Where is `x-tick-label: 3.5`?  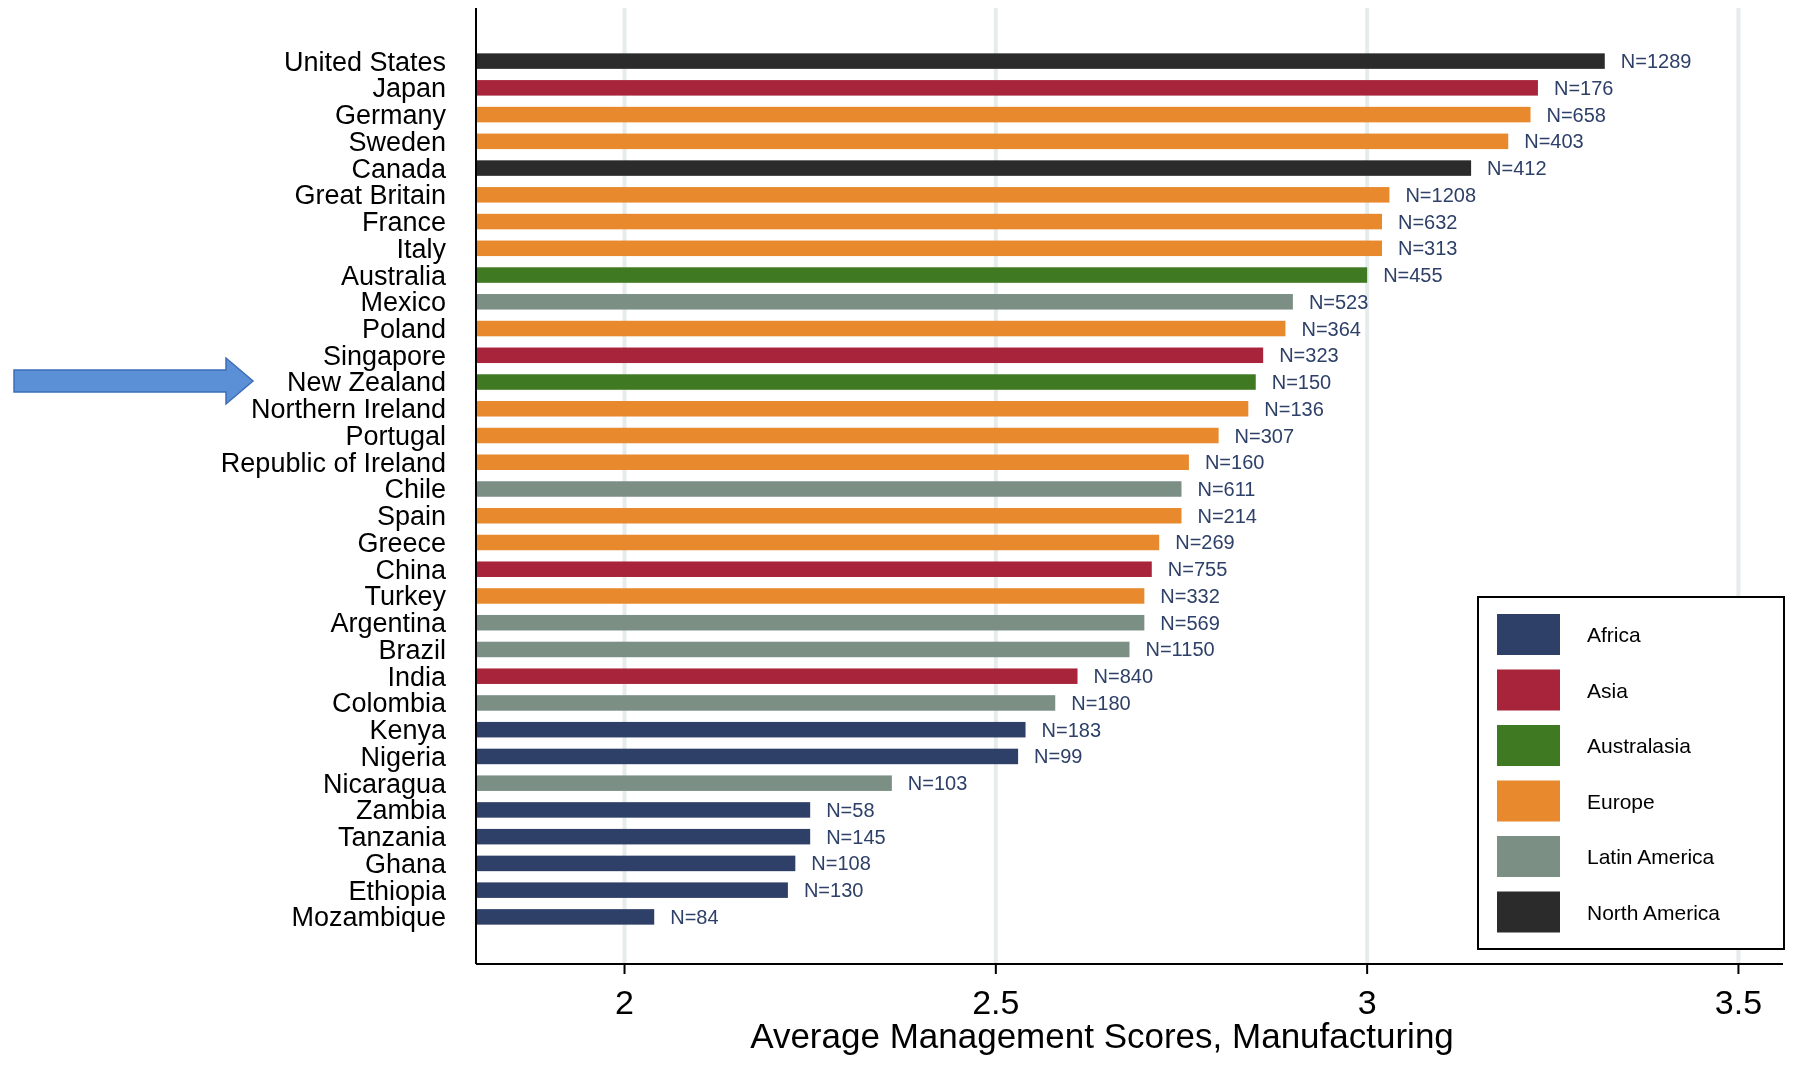 x-tick-label: 3.5 is located at coordinates (1738, 1002).